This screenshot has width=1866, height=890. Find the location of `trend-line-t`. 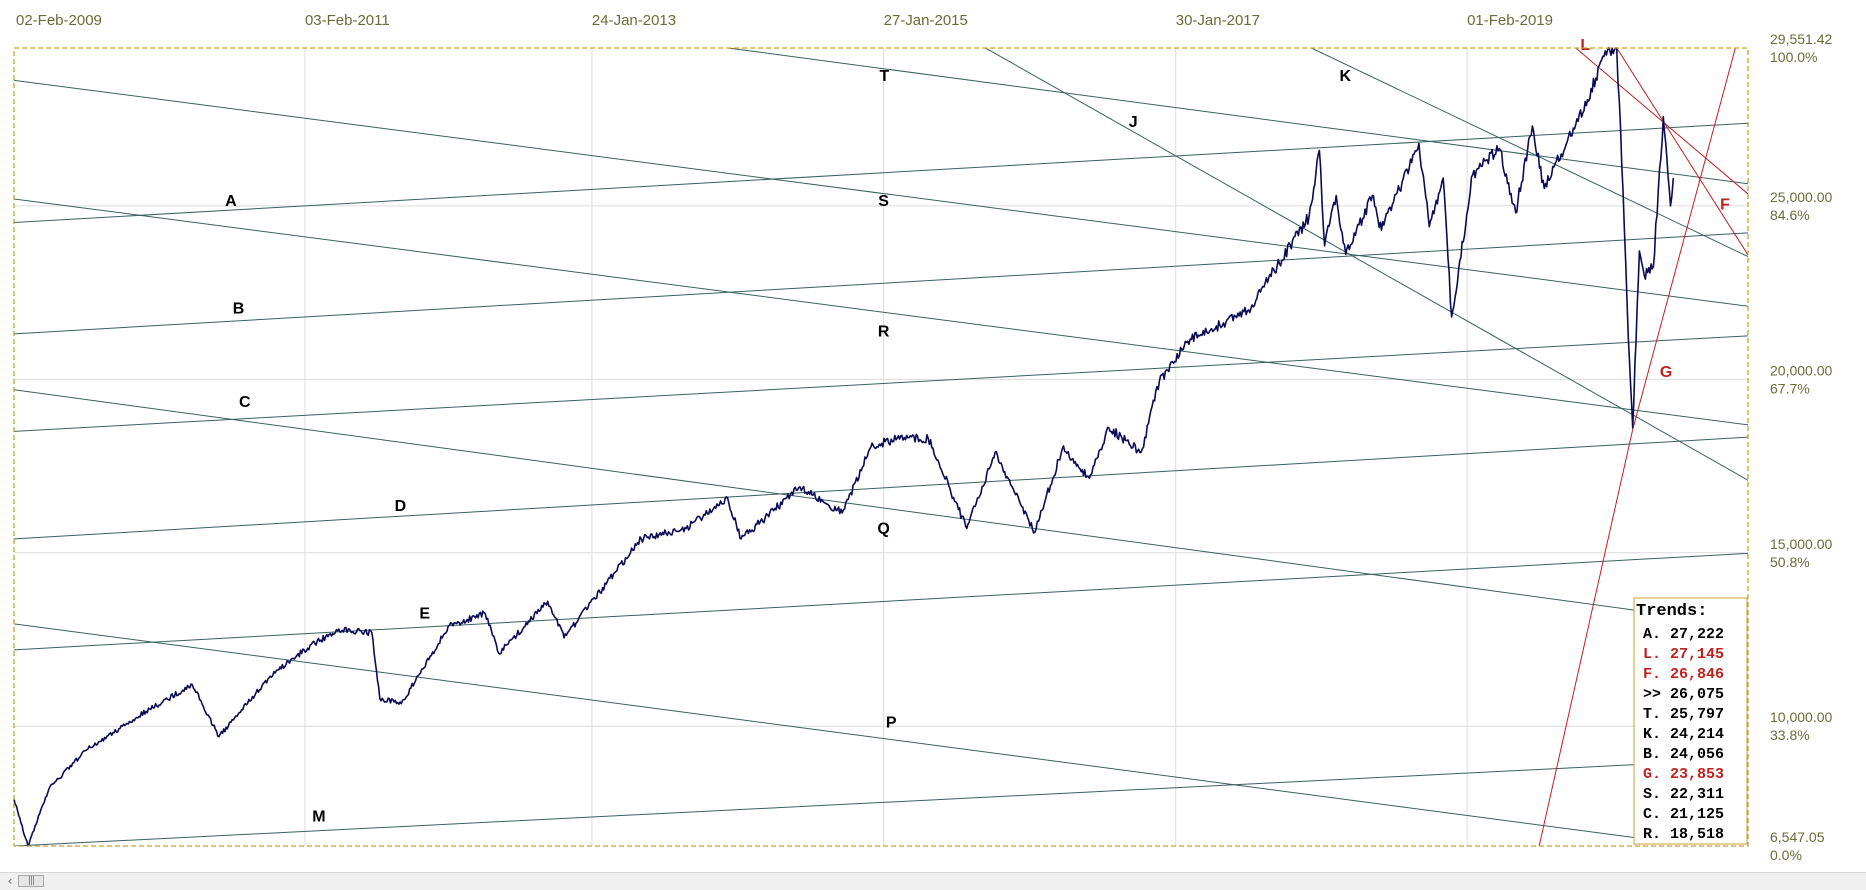

trend-line-t is located at coordinates (1237, 116).